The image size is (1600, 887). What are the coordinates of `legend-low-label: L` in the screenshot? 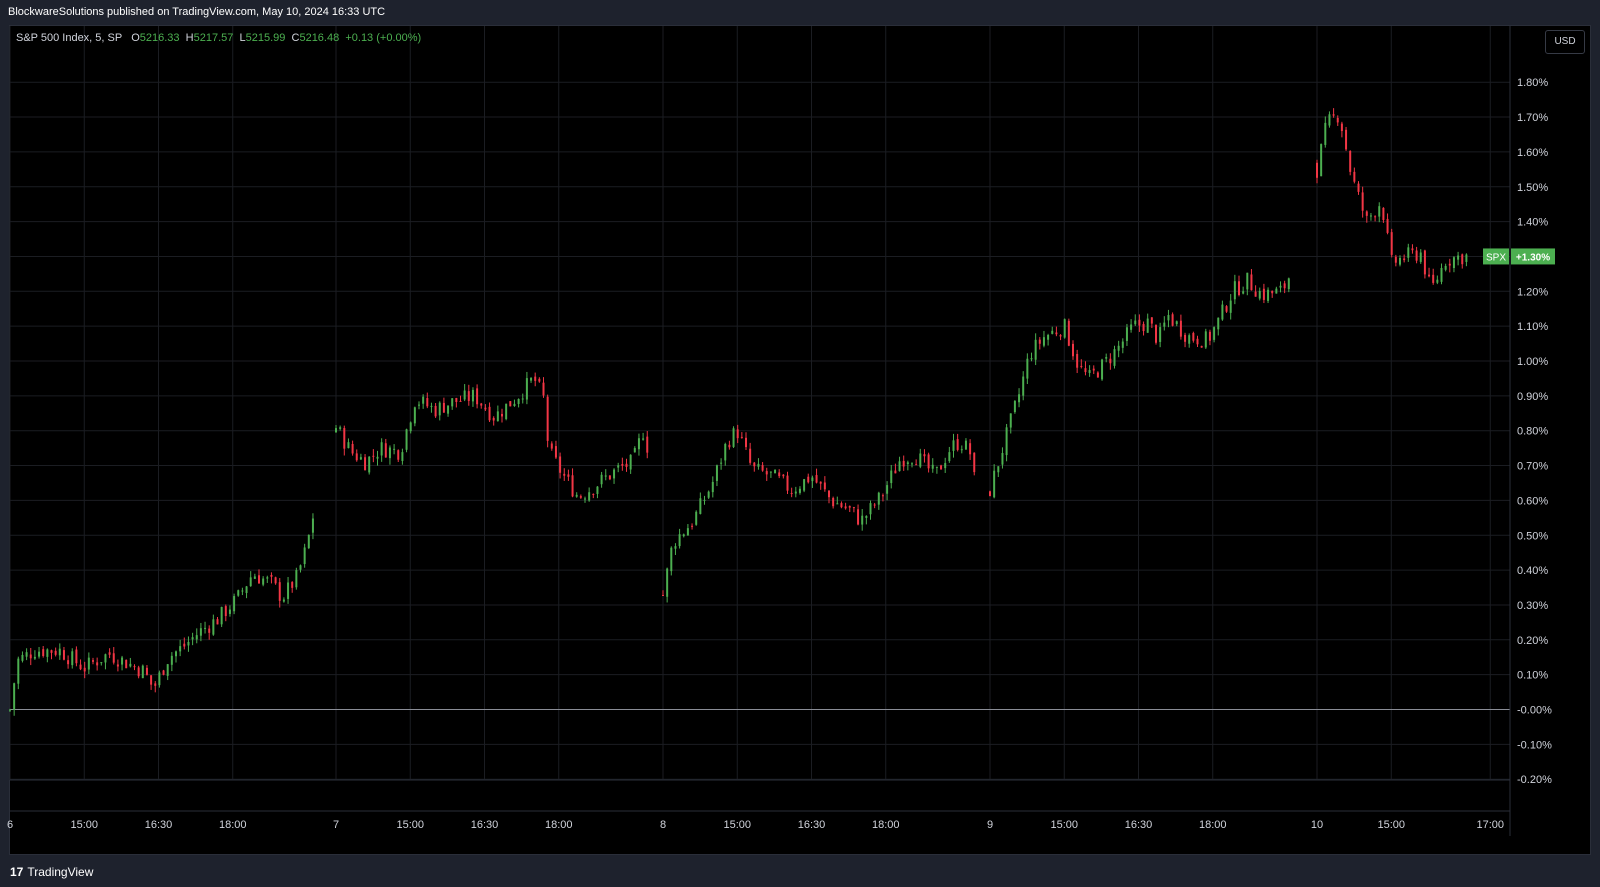 It's located at (242, 38).